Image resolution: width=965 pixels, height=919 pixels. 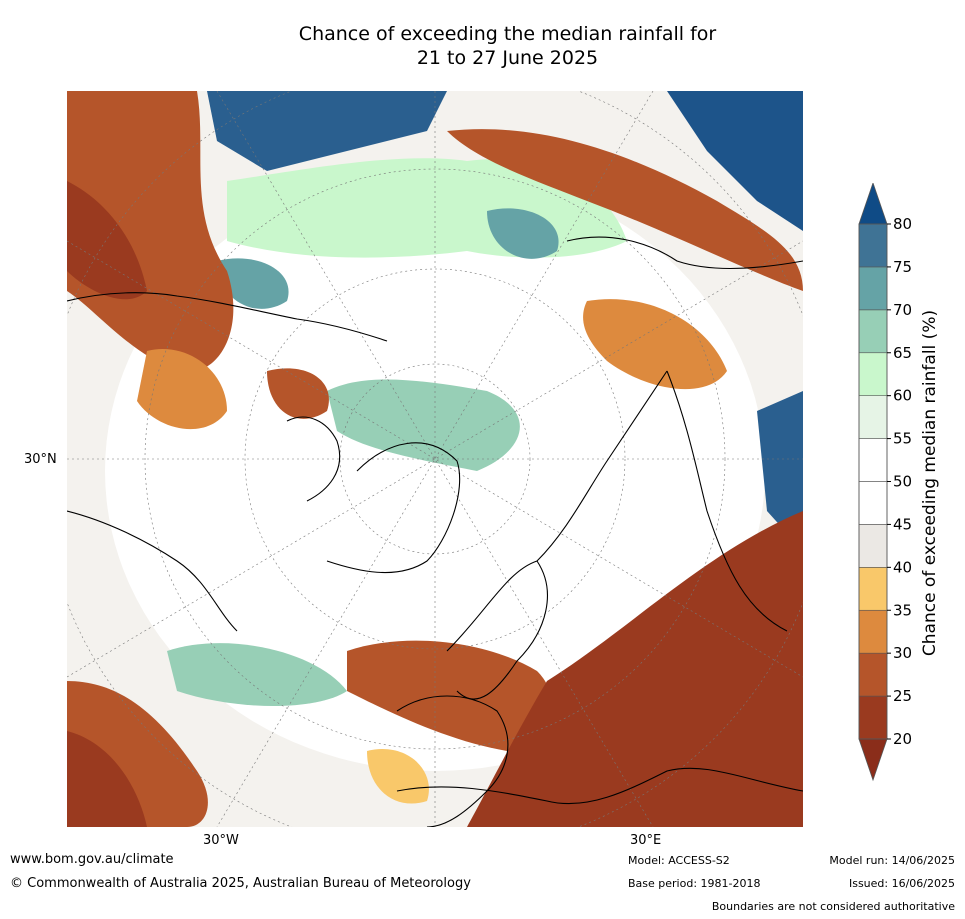 What do you see at coordinates (727, 501) in the screenshot?
I see `coastline-asia-east` at bounding box center [727, 501].